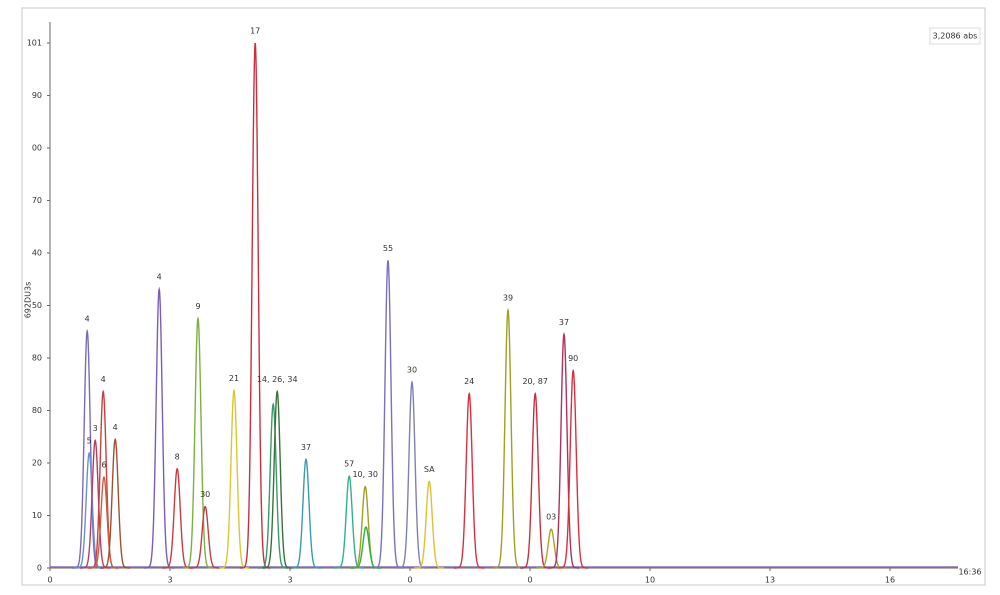 The height and width of the screenshot is (595, 1000). Describe the element at coordinates (37, 200) in the screenshot. I see `y-tick-label: 70` at that location.